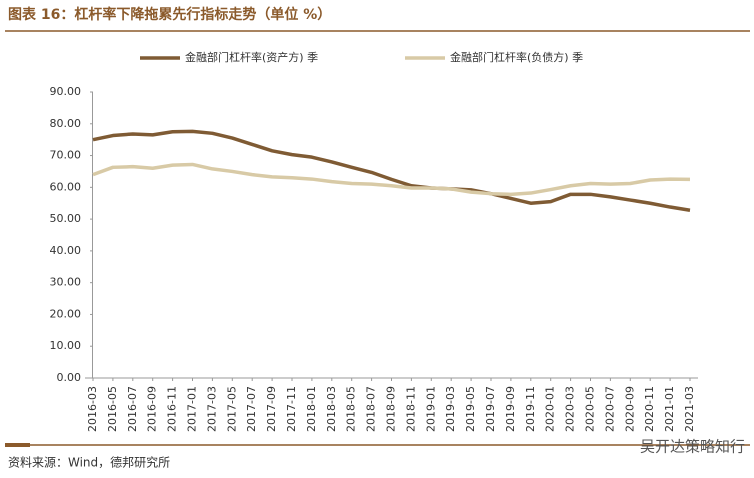  I want to click on x-tick-label: 2016-07, so click(132, 409).